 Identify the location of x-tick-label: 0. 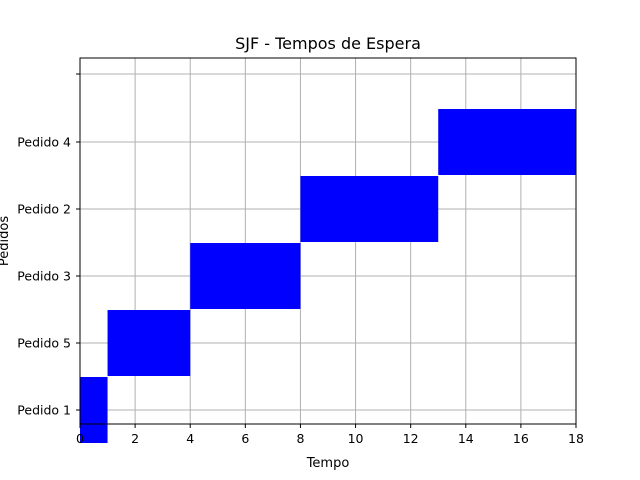
(80, 438).